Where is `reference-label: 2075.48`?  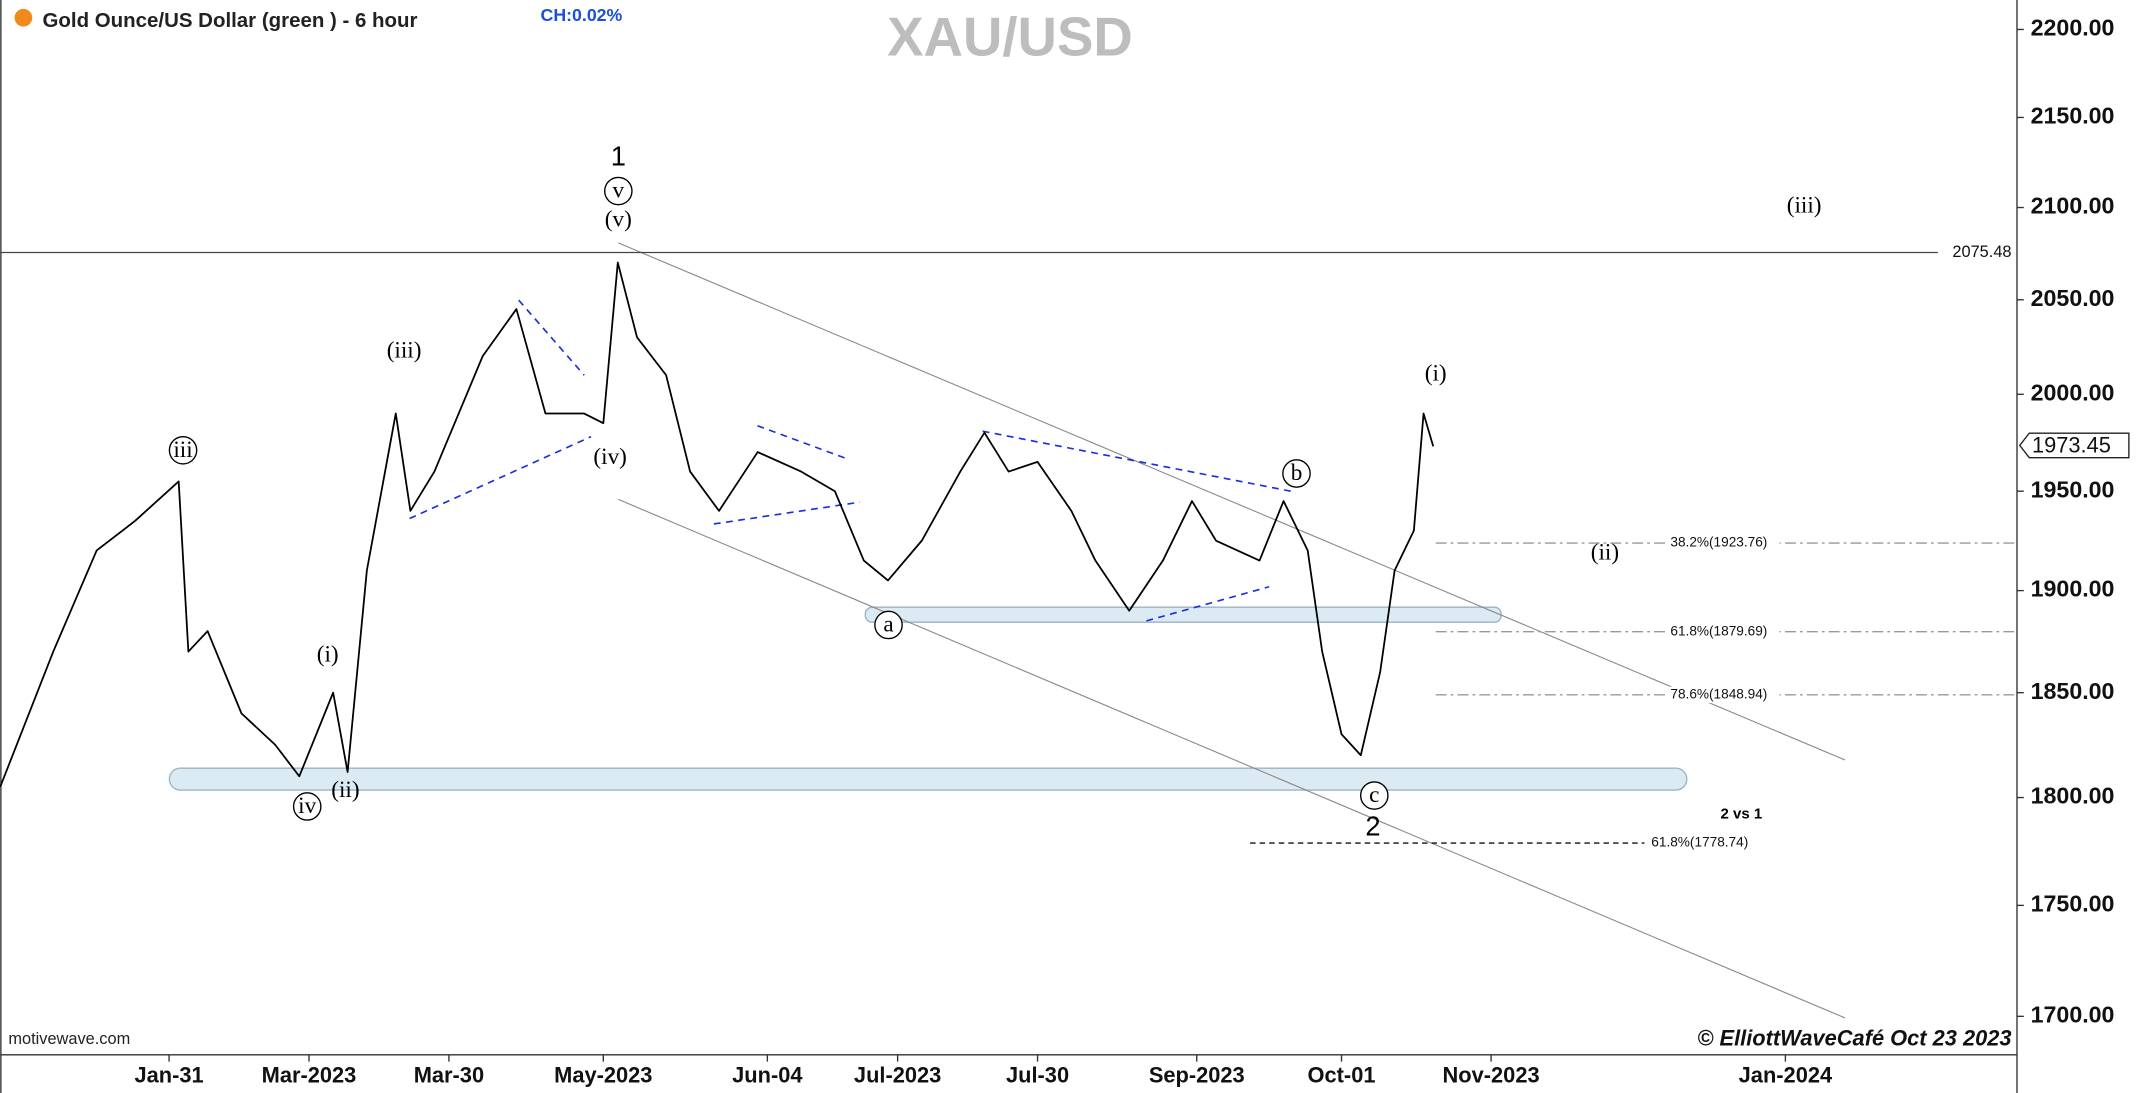
reference-label: 2075.48 is located at coordinates (1981, 252).